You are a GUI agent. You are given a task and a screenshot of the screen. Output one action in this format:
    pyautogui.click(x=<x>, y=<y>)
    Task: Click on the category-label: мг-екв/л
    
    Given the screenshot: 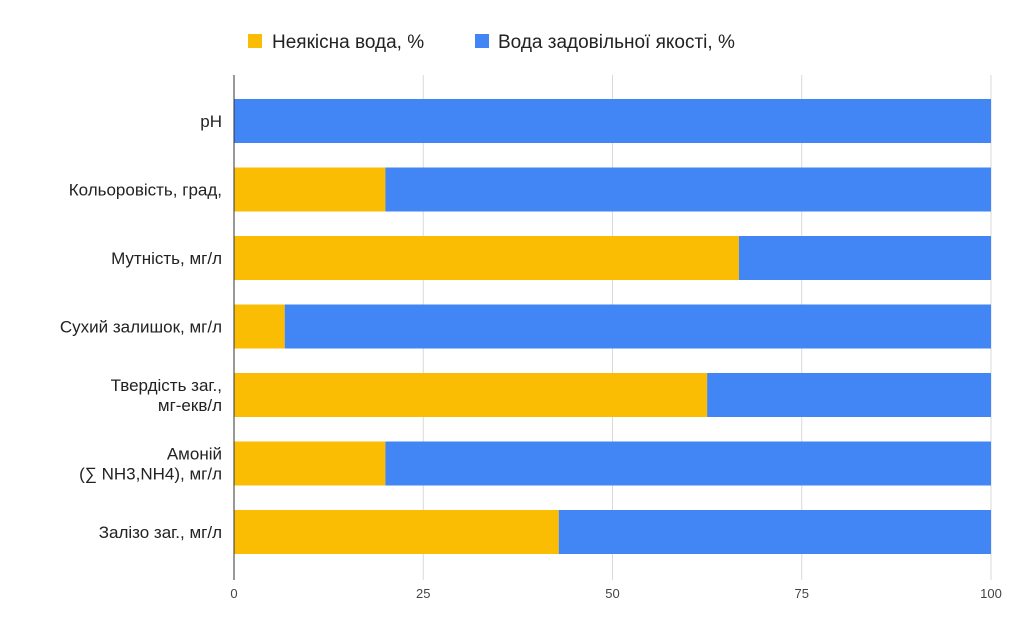 What is the action you would take?
    pyautogui.click(x=190, y=405)
    